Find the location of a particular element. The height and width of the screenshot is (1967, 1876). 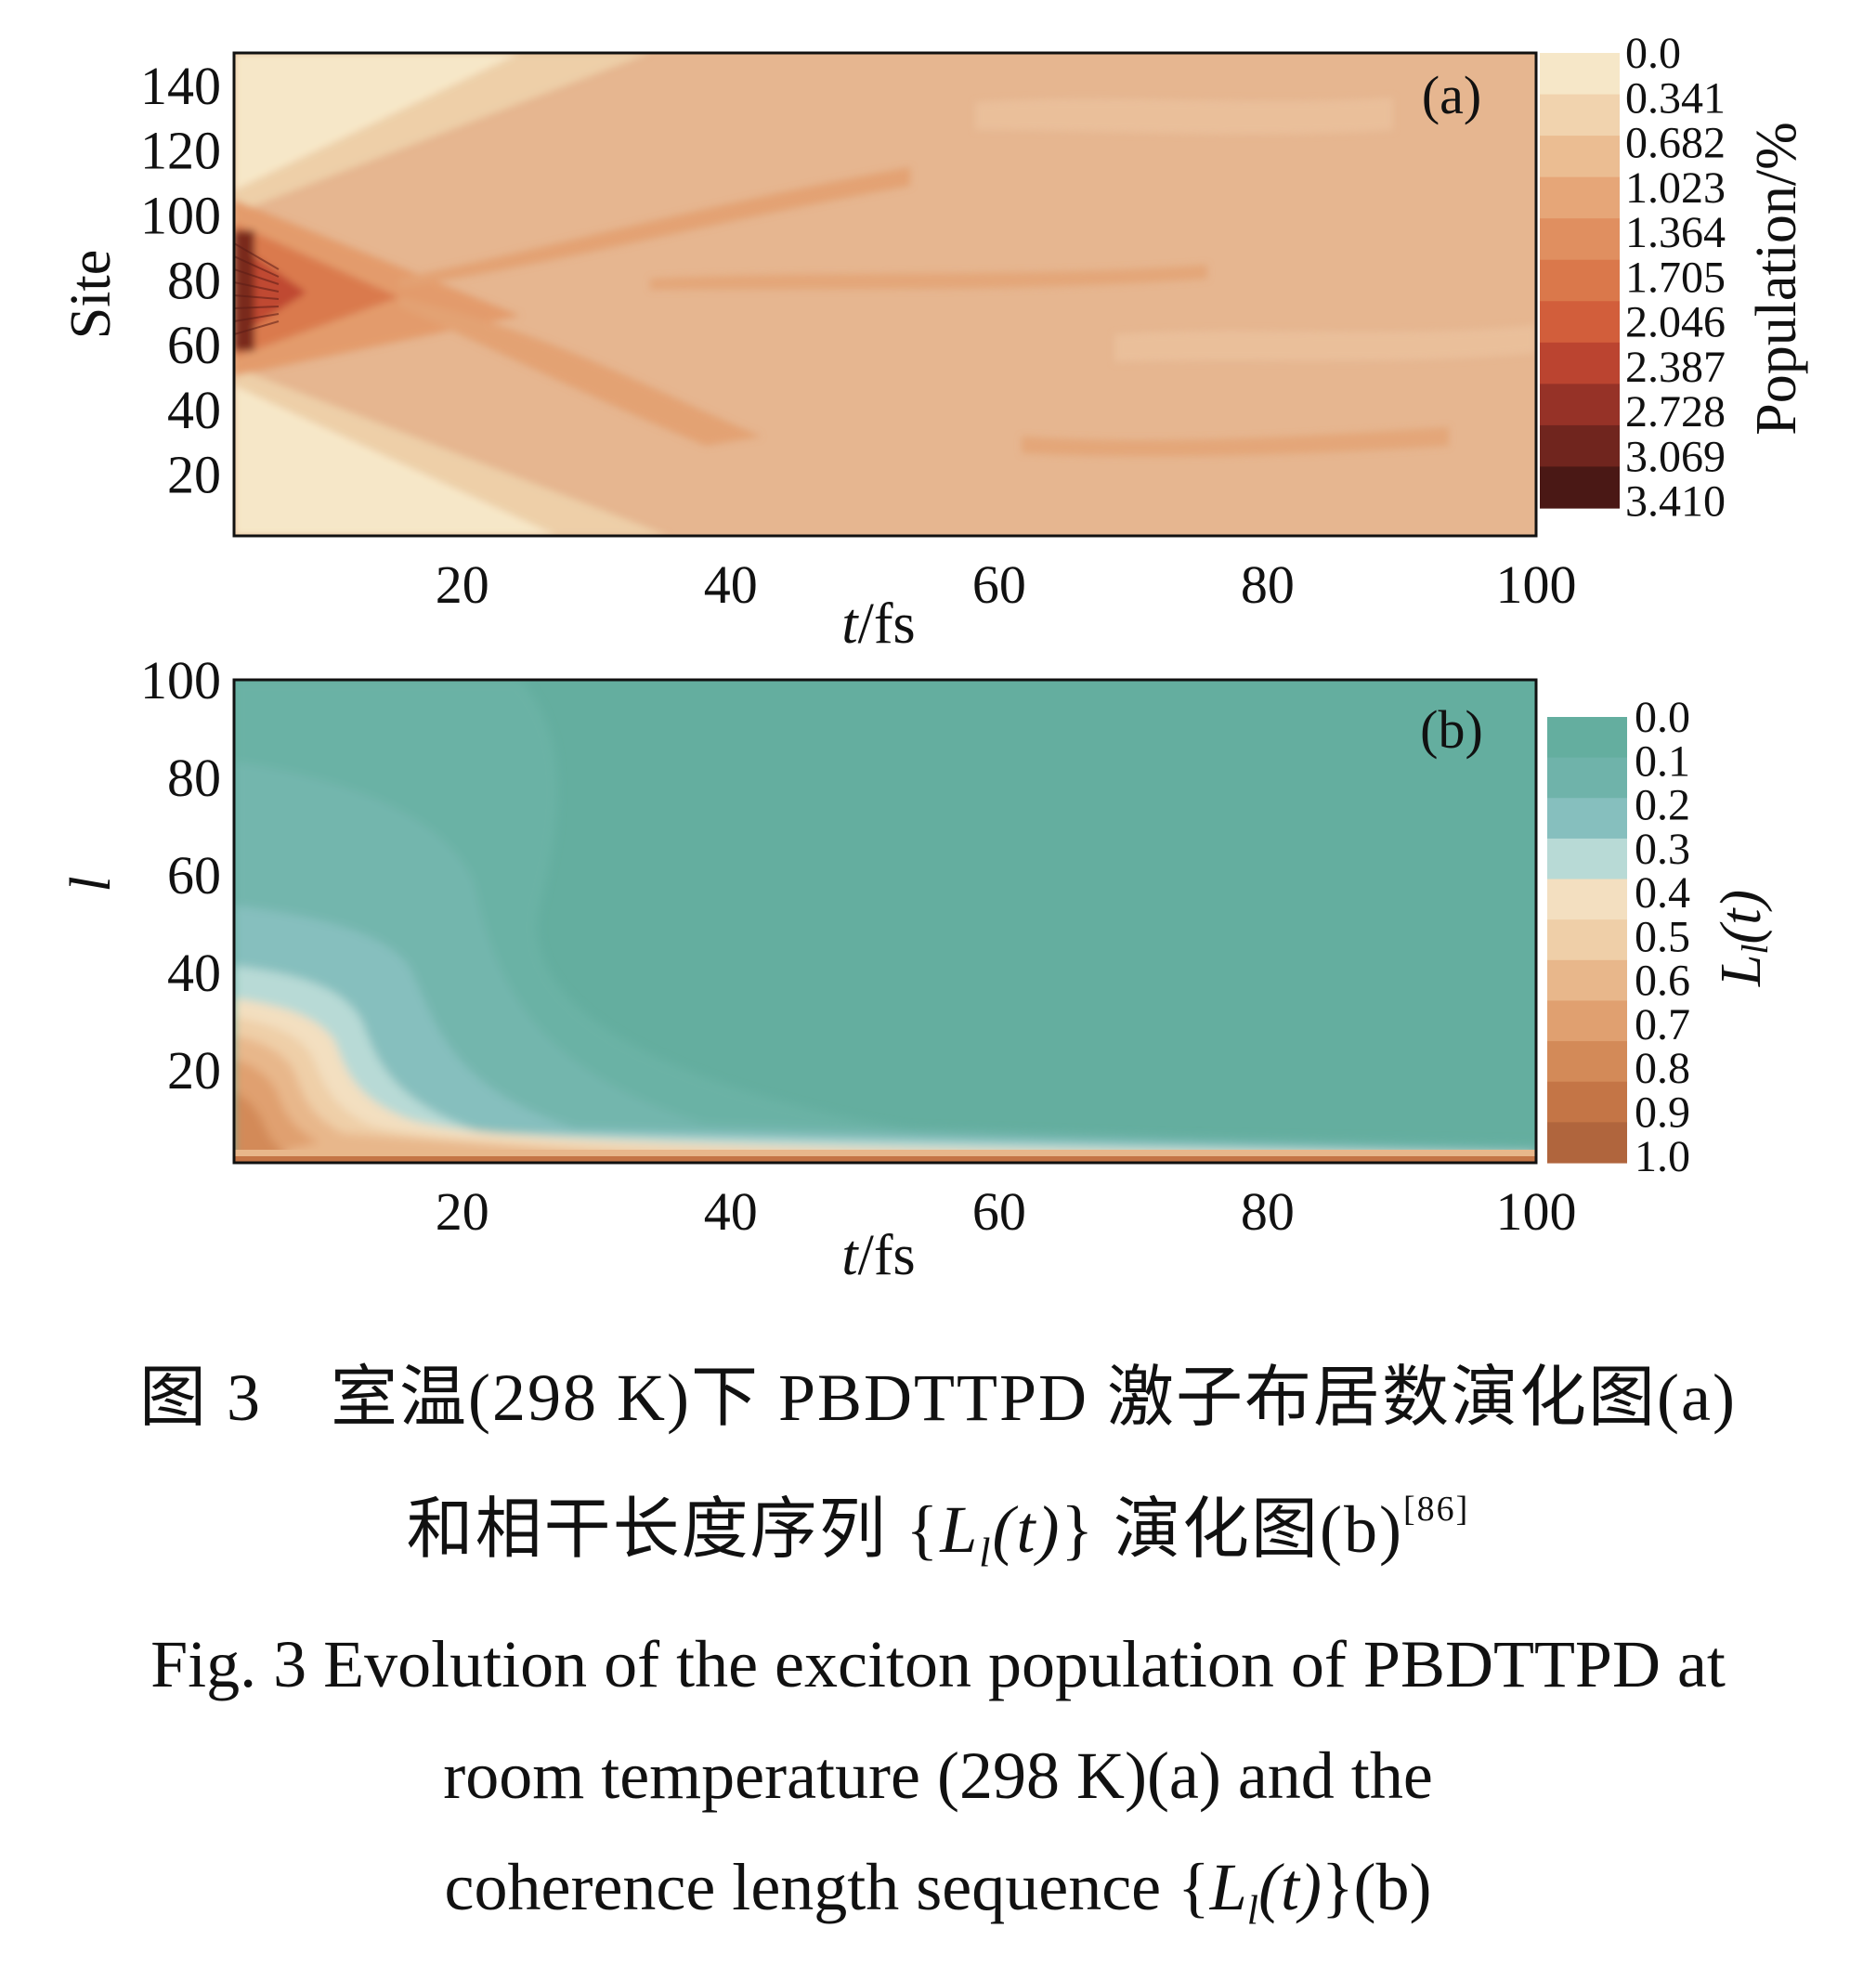

panel-b-colorbar: 0.00.10.20.30.40.50.60.70.80.91.0 is located at coordinates (1618, 937).